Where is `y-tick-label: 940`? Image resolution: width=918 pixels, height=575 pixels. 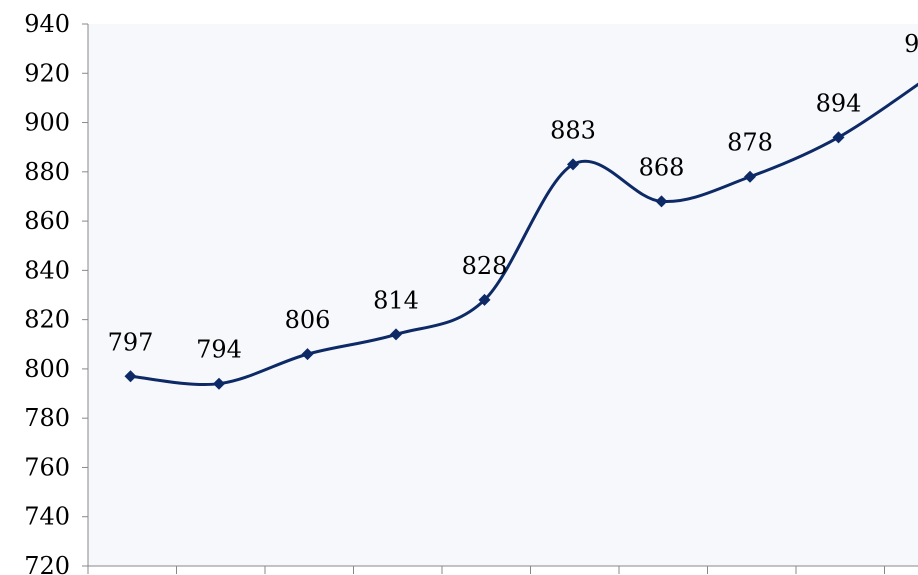 y-tick-label: 940 is located at coordinates (47, 24).